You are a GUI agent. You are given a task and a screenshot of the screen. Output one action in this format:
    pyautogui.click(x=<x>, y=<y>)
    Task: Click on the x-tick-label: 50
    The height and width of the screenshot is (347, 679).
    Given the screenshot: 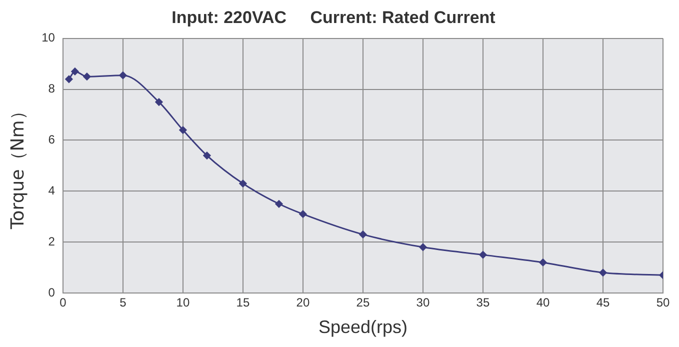 What is the action you would take?
    pyautogui.click(x=663, y=303)
    